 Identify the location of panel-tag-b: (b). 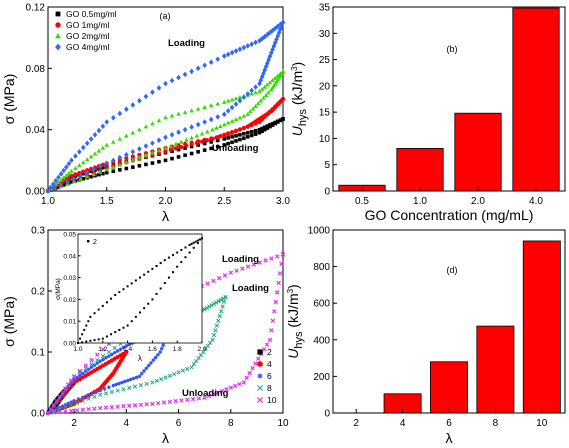
(452, 49).